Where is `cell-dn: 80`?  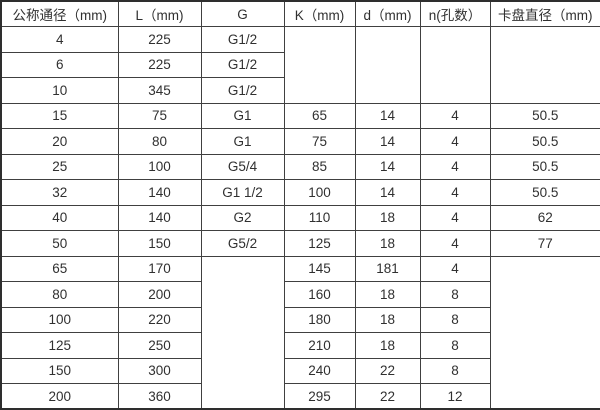
cell-dn: 80 is located at coordinates (59, 294).